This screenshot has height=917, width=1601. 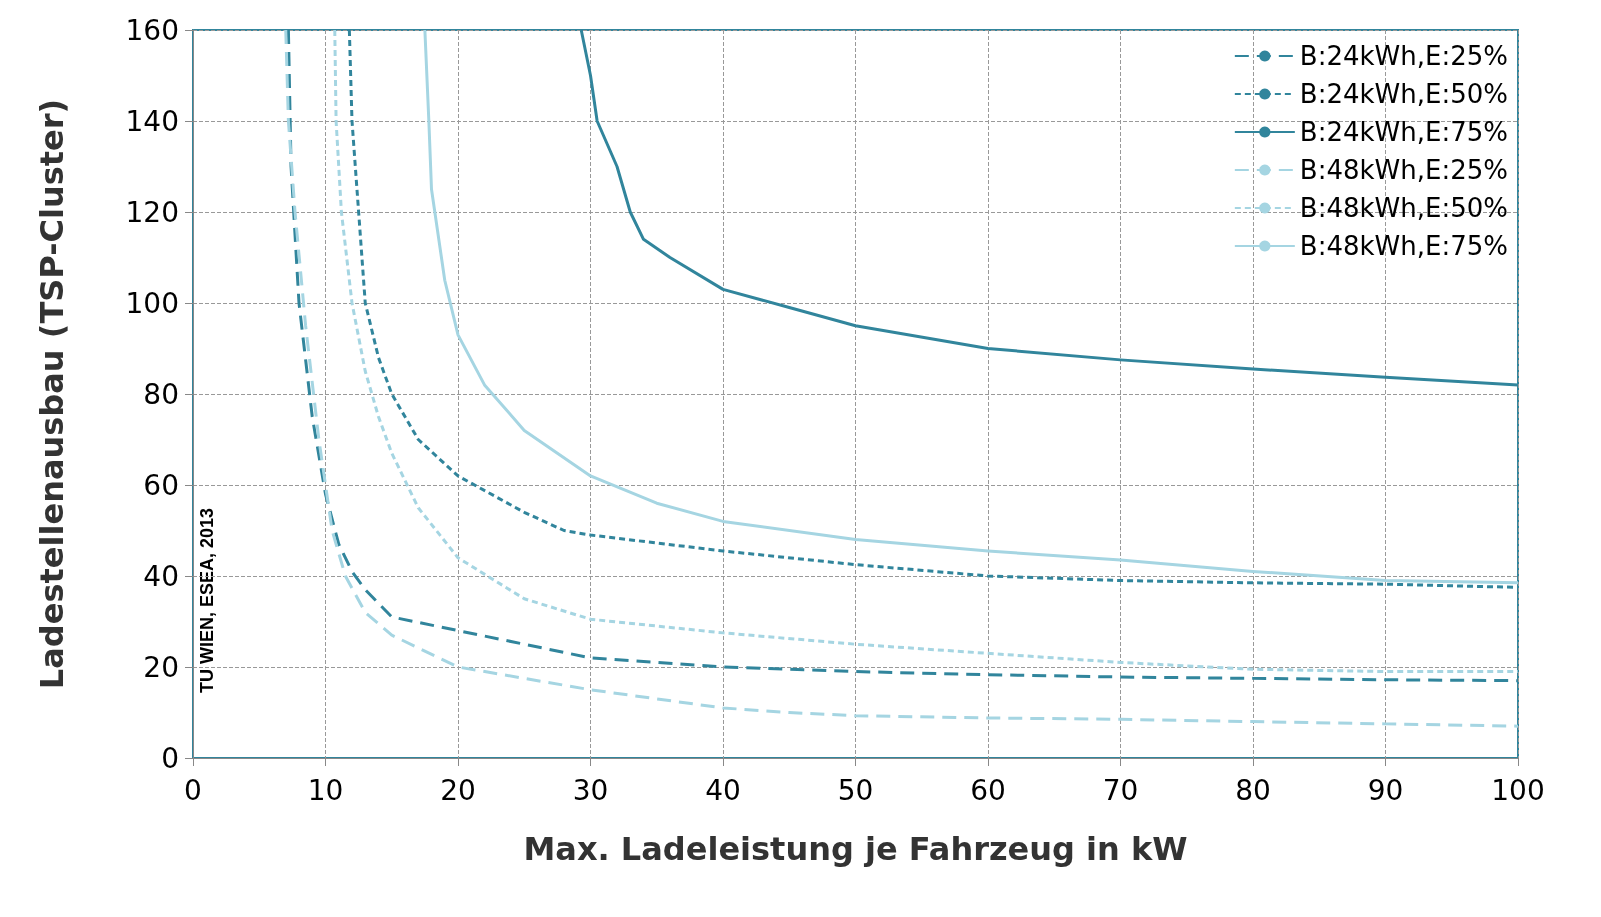 I want to click on y-tick-label: 120, so click(x=152, y=212).